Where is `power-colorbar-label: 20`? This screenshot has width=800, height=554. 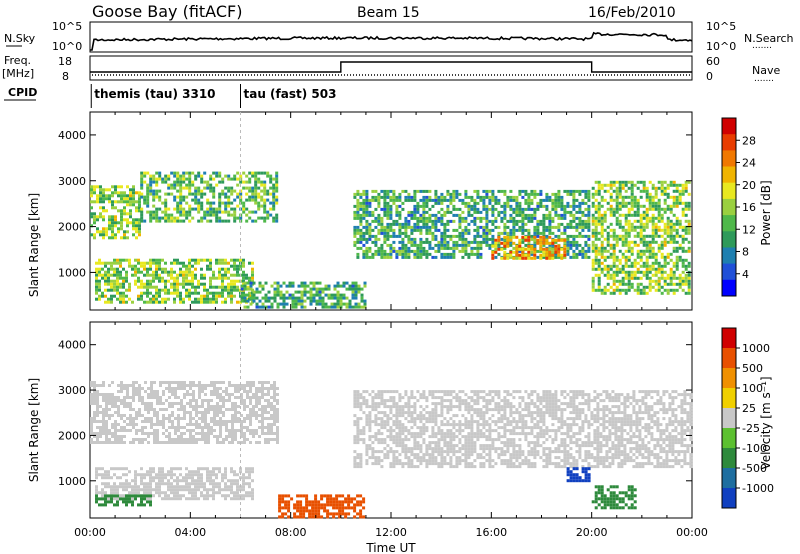
power-colorbar-label: 20 is located at coordinates (749, 185).